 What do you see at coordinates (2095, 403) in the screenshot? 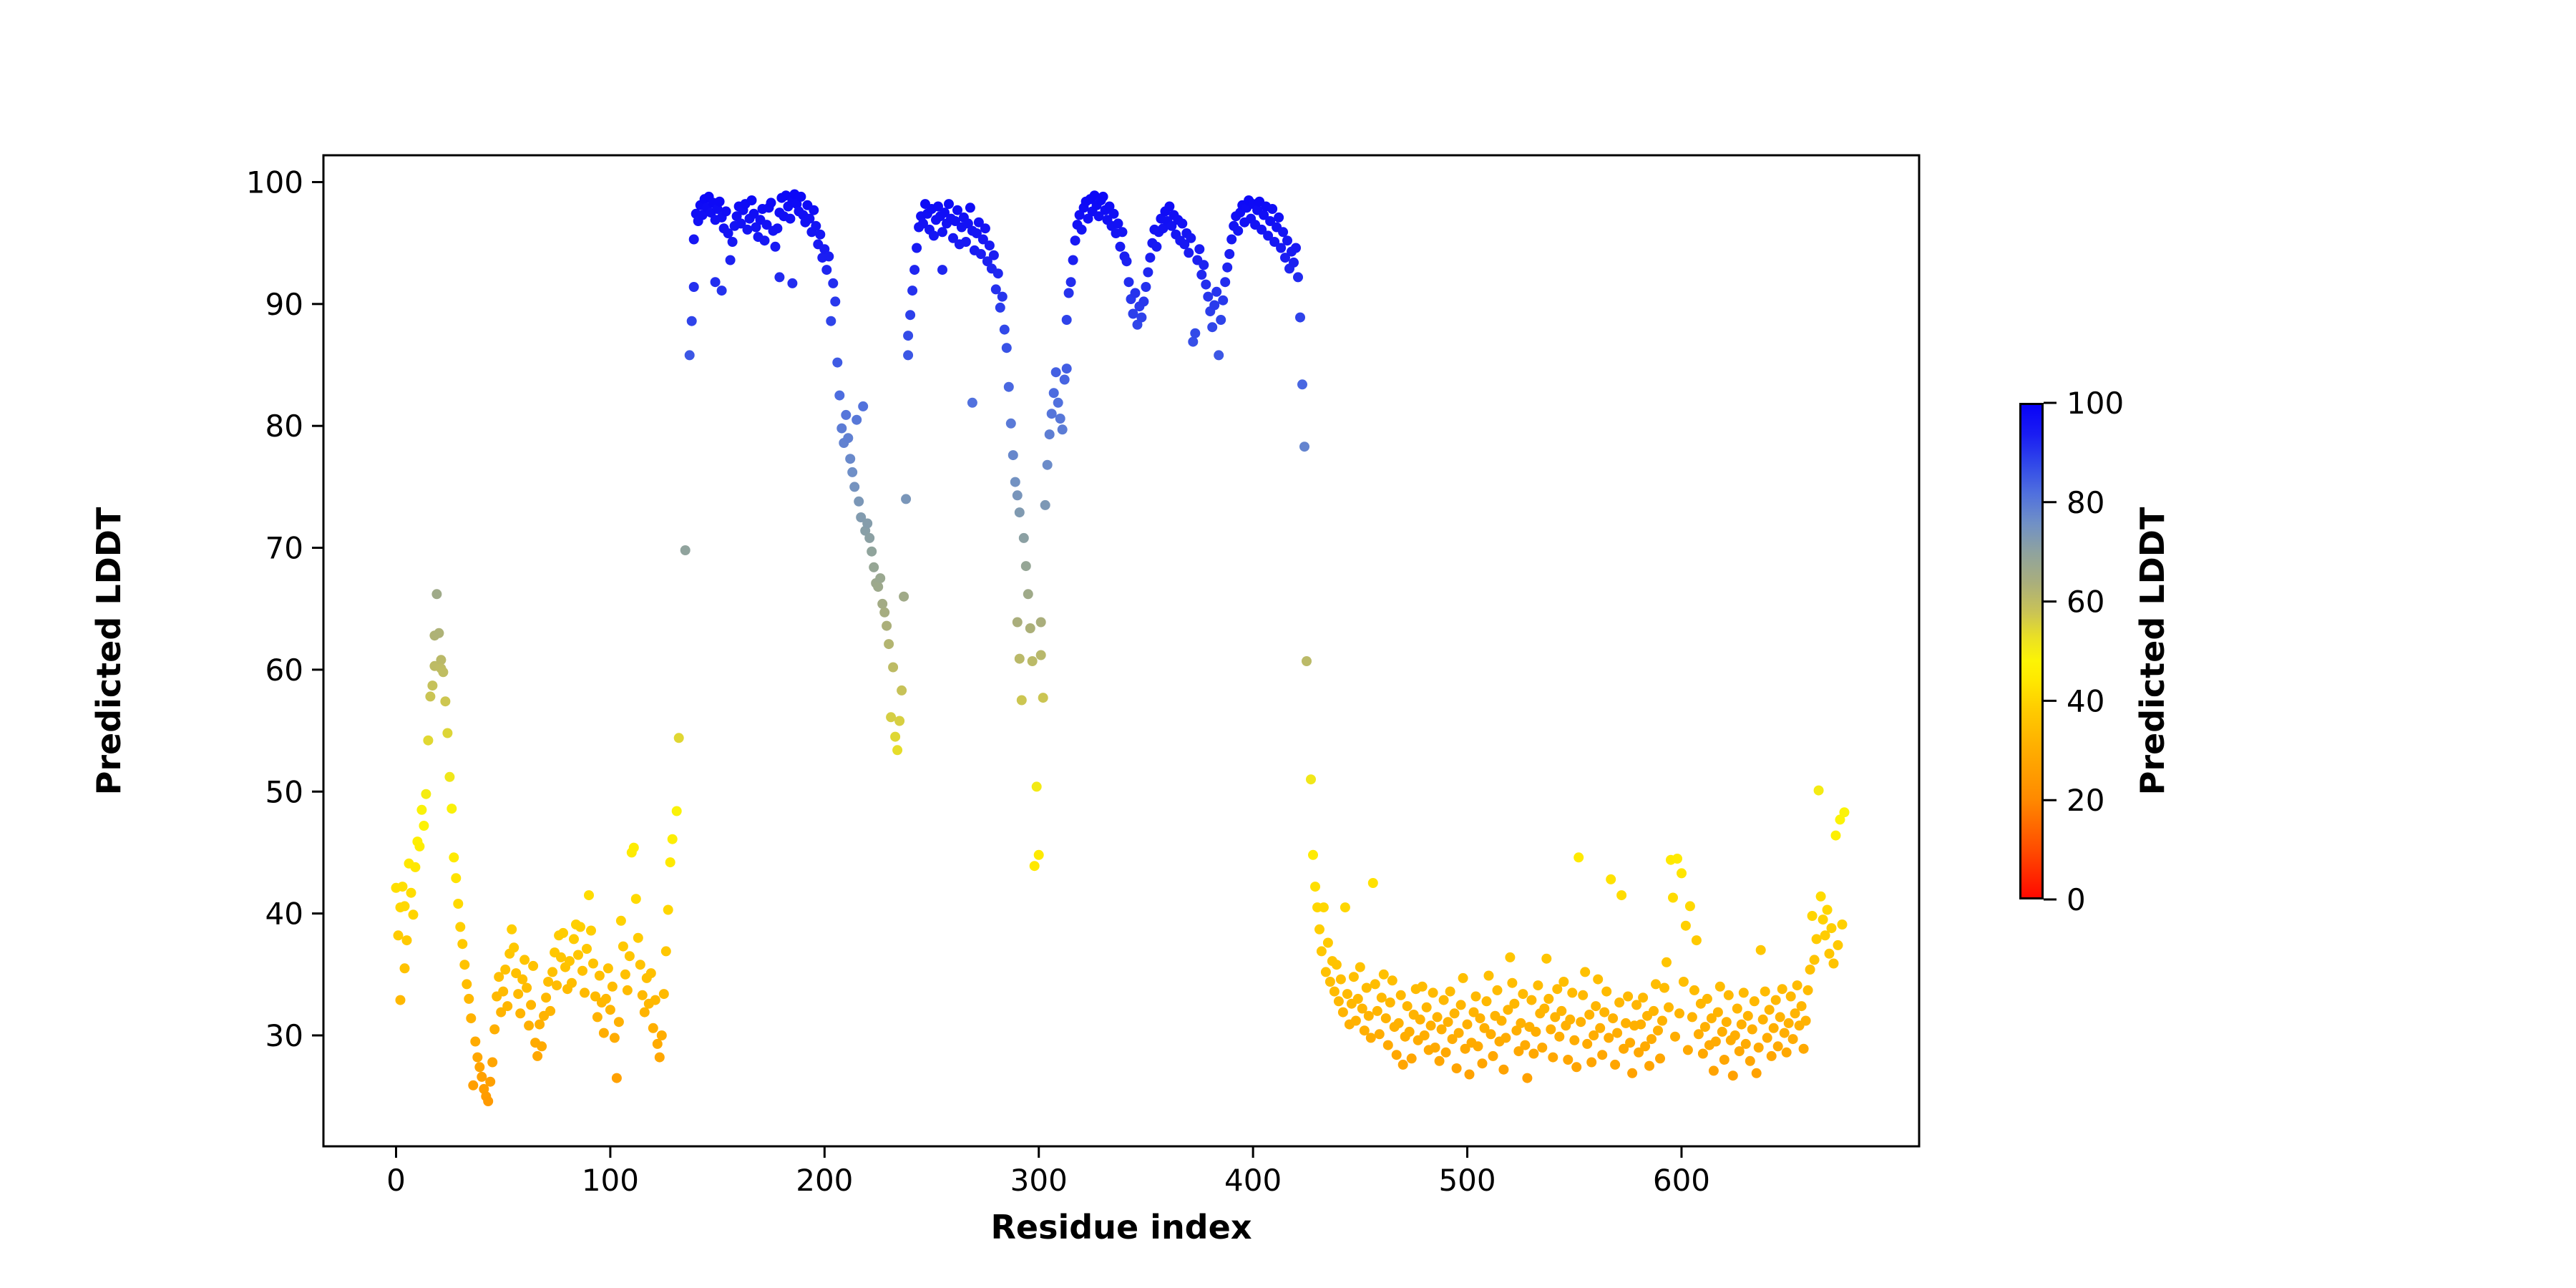
I see `colorbar-tick-label: 100` at bounding box center [2095, 403].